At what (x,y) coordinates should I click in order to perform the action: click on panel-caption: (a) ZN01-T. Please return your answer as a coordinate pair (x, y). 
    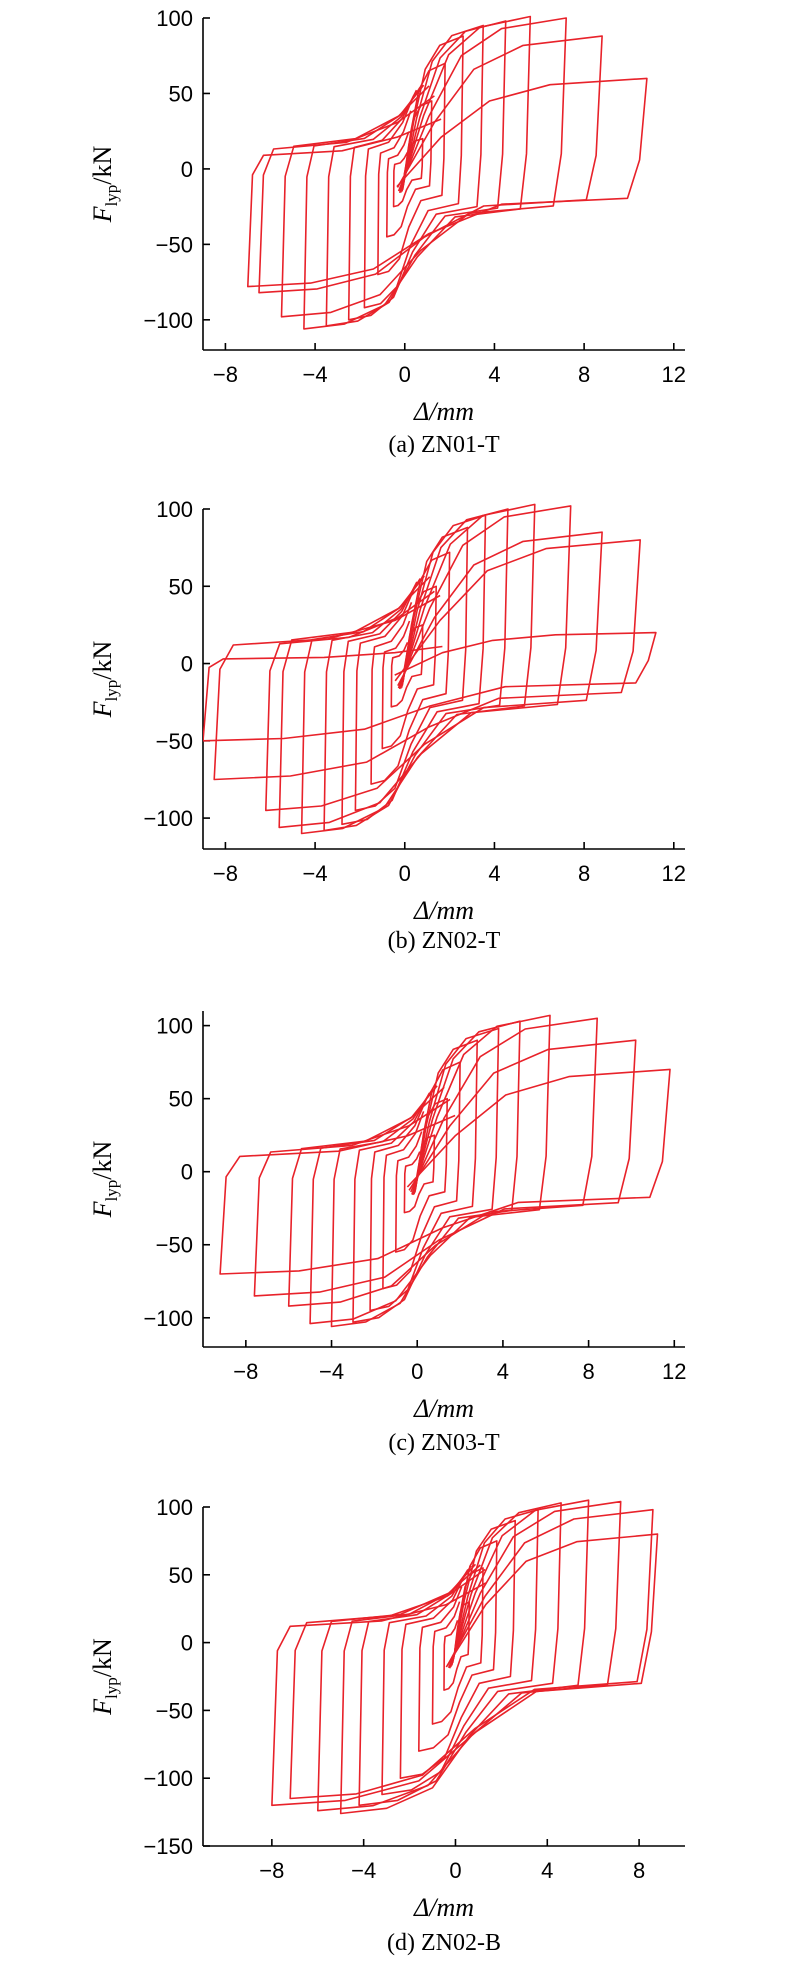
    Looking at the image, I should click on (444, 445).